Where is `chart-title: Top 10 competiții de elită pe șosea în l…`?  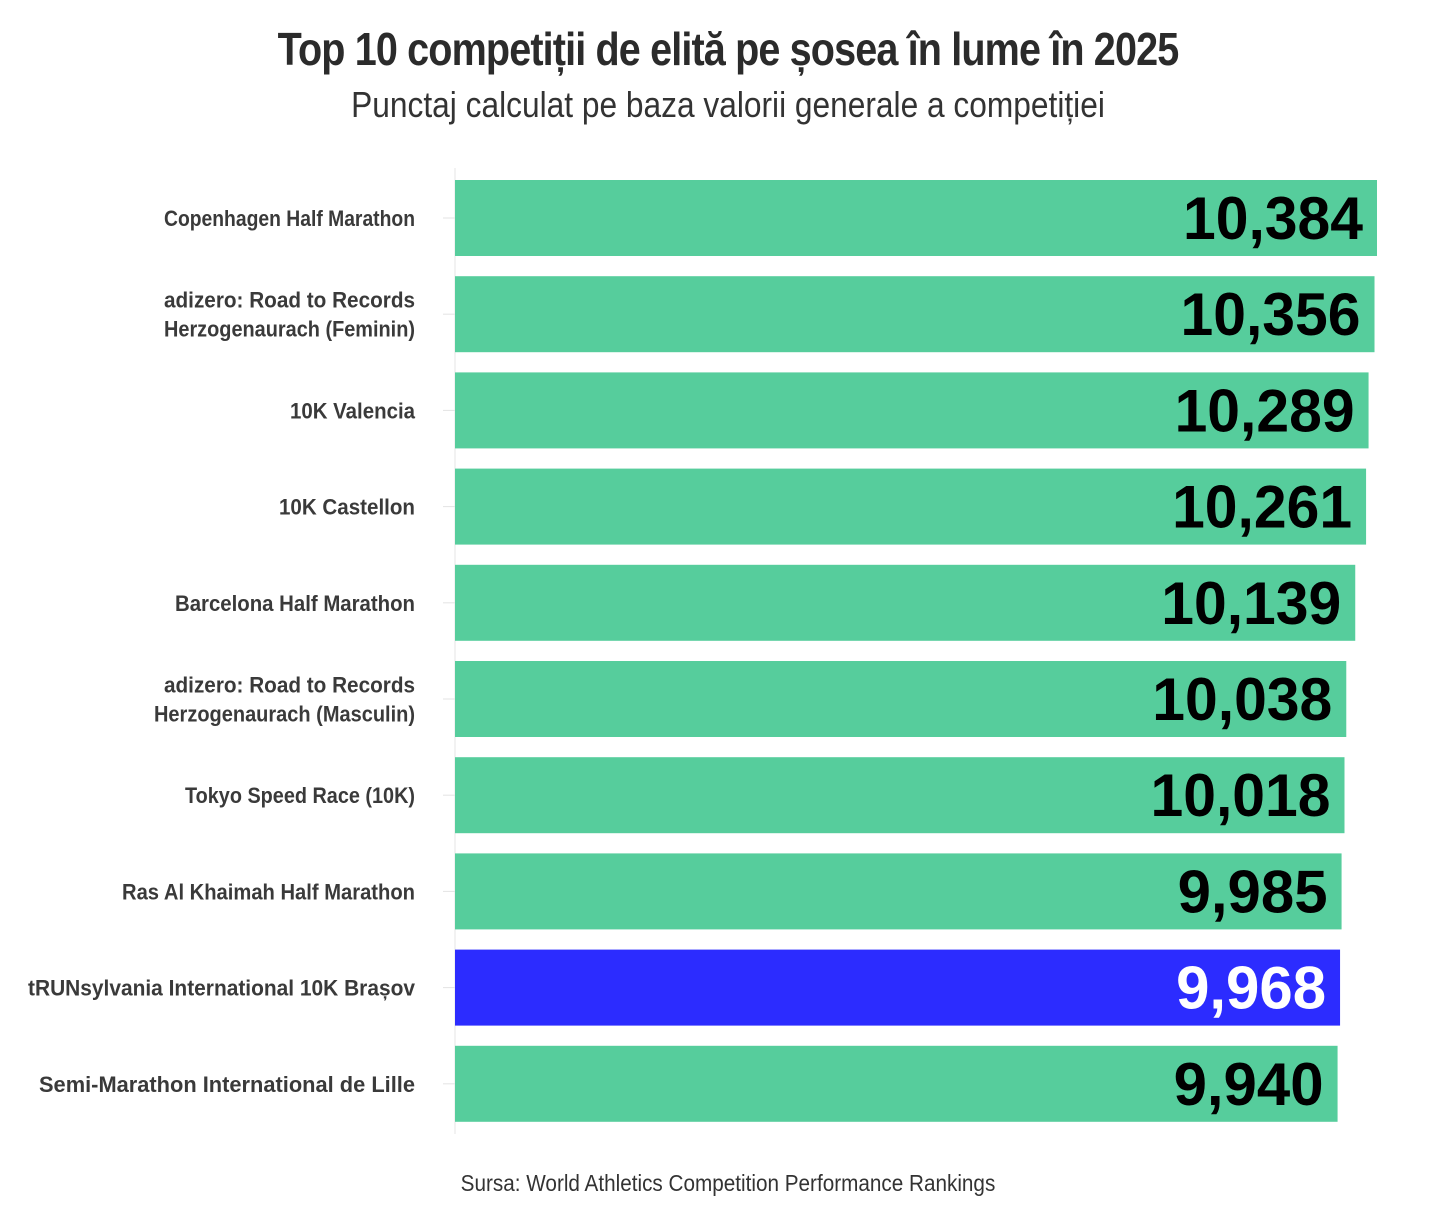
chart-title: Top 10 competiții de elită pe șosea în l… is located at coordinates (728, 49).